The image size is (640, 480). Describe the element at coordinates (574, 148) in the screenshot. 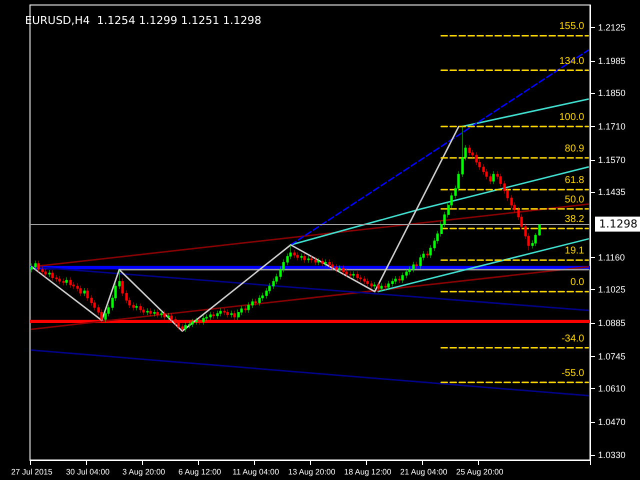

I see `series-label: 80.9` at that location.